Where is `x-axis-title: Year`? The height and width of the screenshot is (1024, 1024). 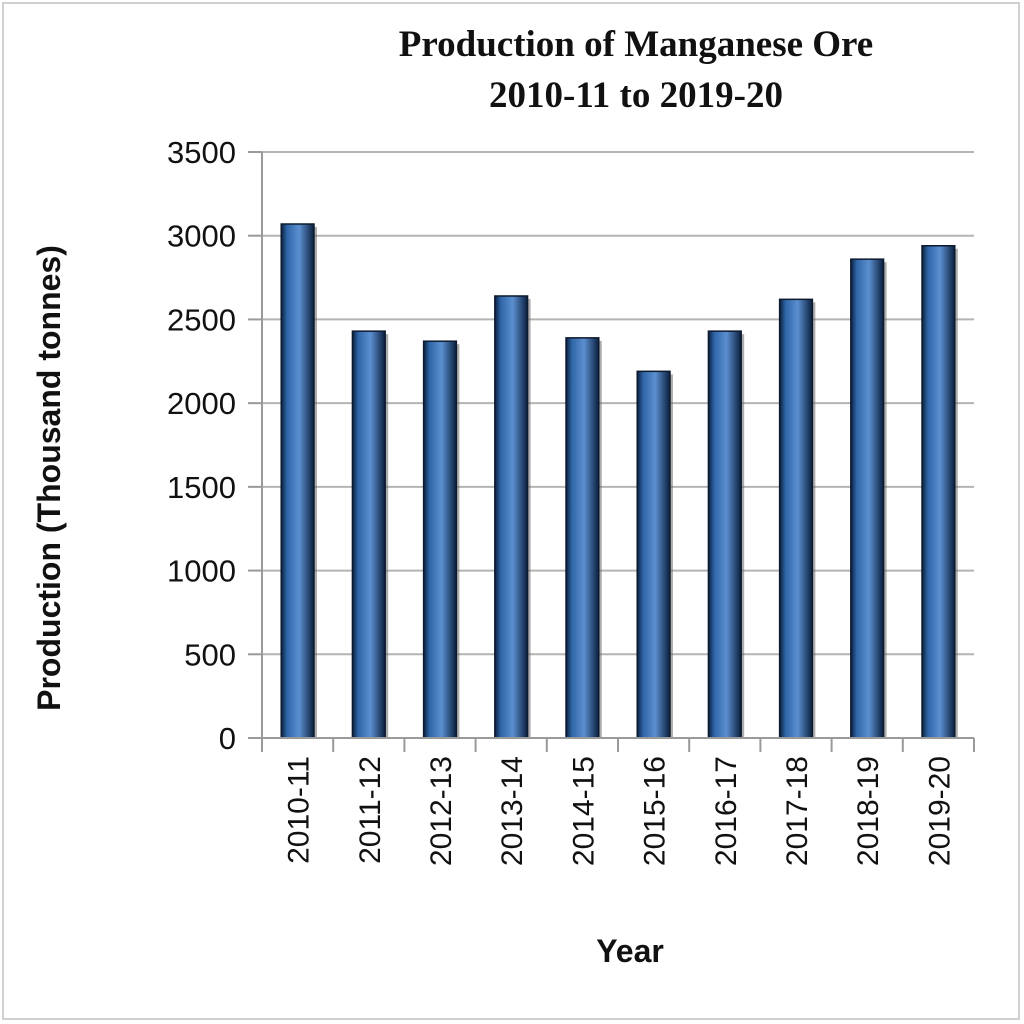 x-axis-title: Year is located at coordinates (630, 951).